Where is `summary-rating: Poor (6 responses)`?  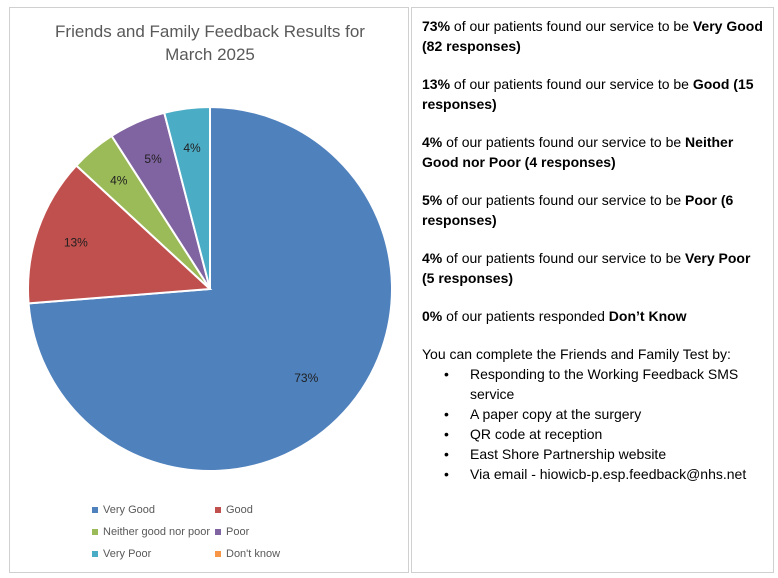 summary-rating: Poor (6 responses) is located at coordinates (578, 210).